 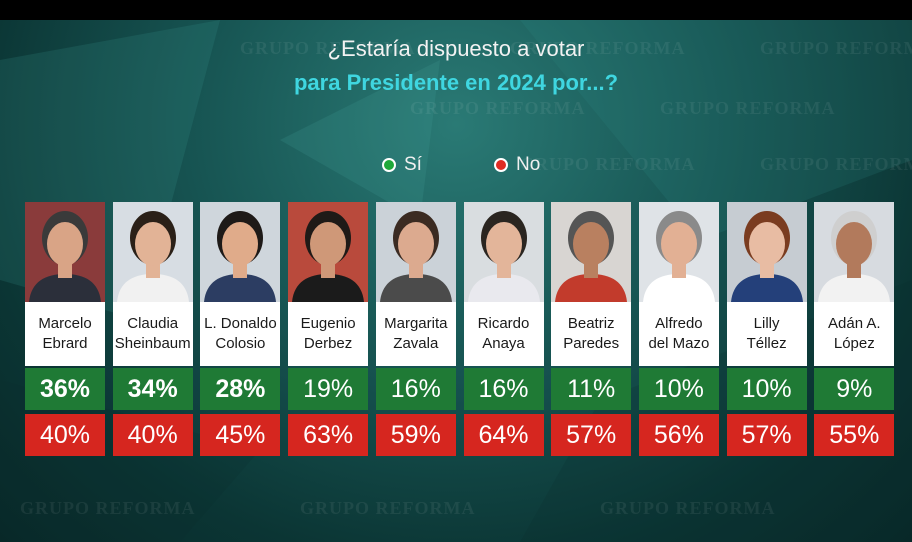 I want to click on top-black-bar, so click(x=456, y=10).